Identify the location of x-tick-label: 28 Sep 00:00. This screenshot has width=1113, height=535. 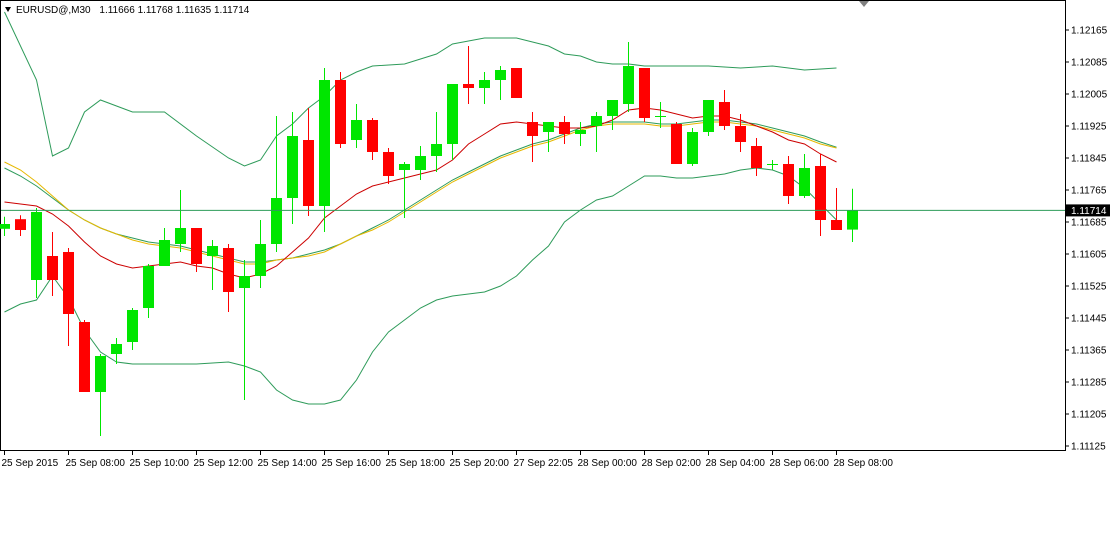
(608, 463).